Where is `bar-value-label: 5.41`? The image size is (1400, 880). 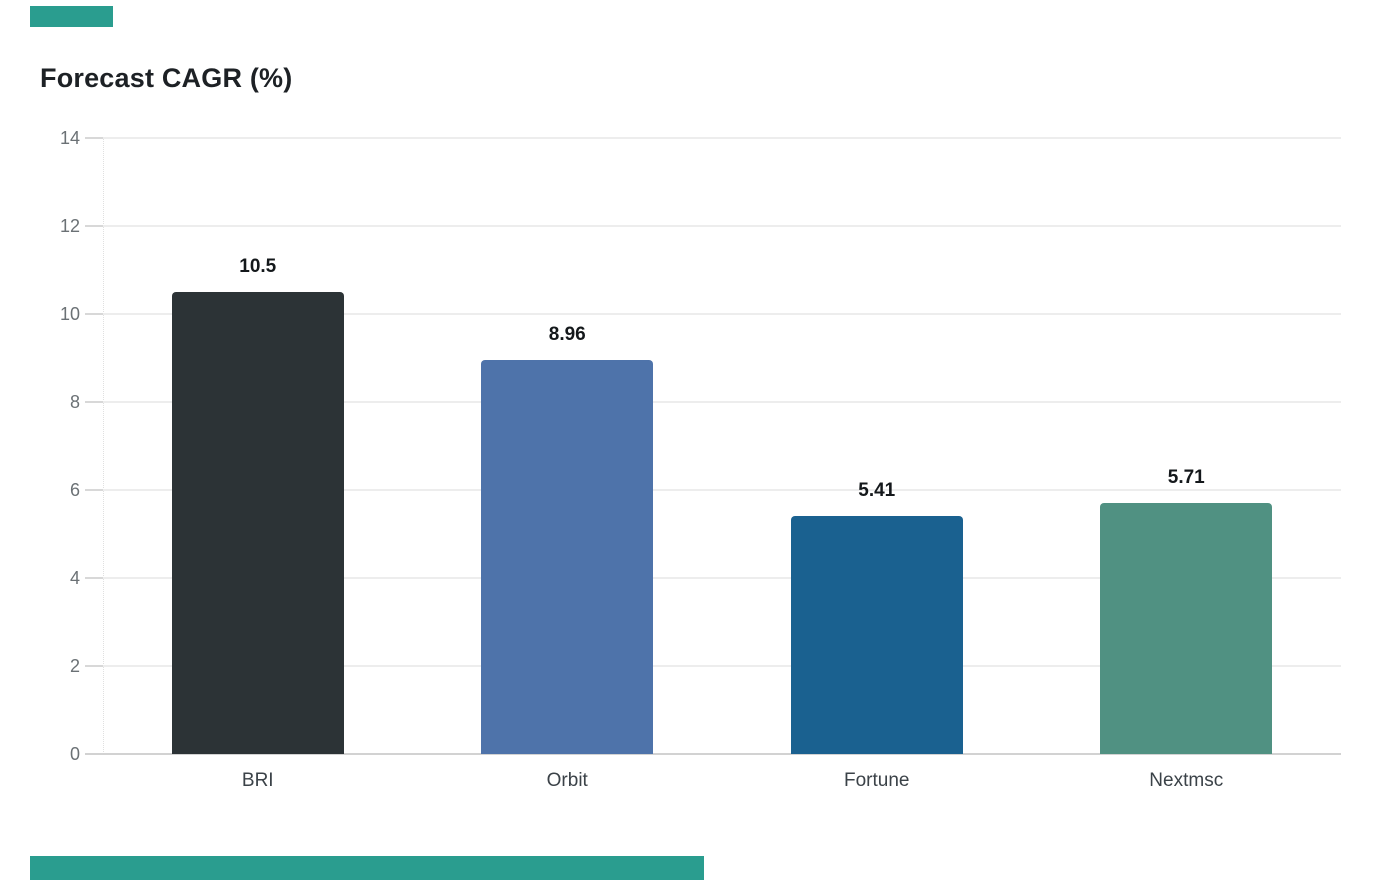
bar-value-label: 5.41 is located at coordinates (877, 490).